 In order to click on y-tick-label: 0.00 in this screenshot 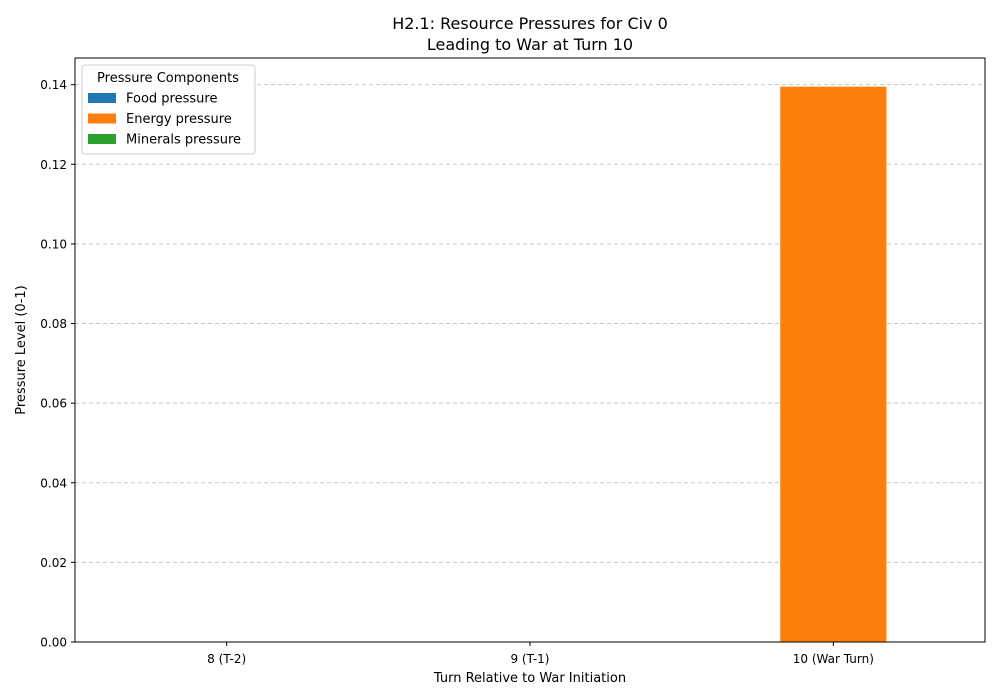, I will do `click(53, 643)`.